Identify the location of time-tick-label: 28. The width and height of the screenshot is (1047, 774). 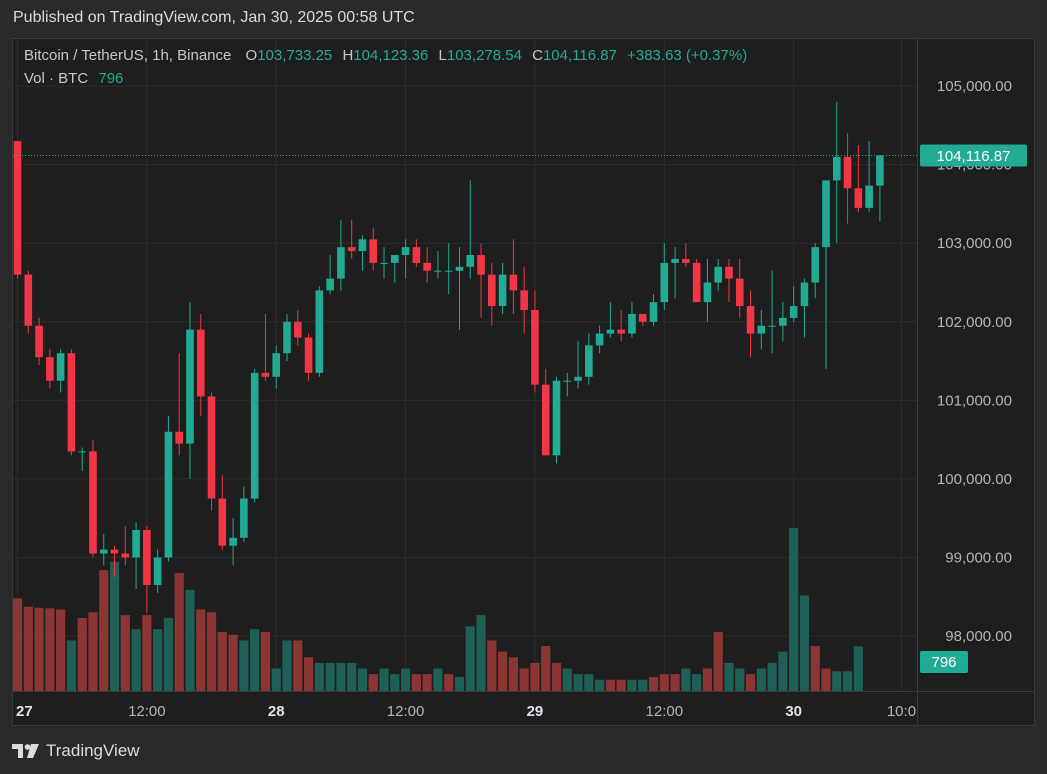
(276, 711).